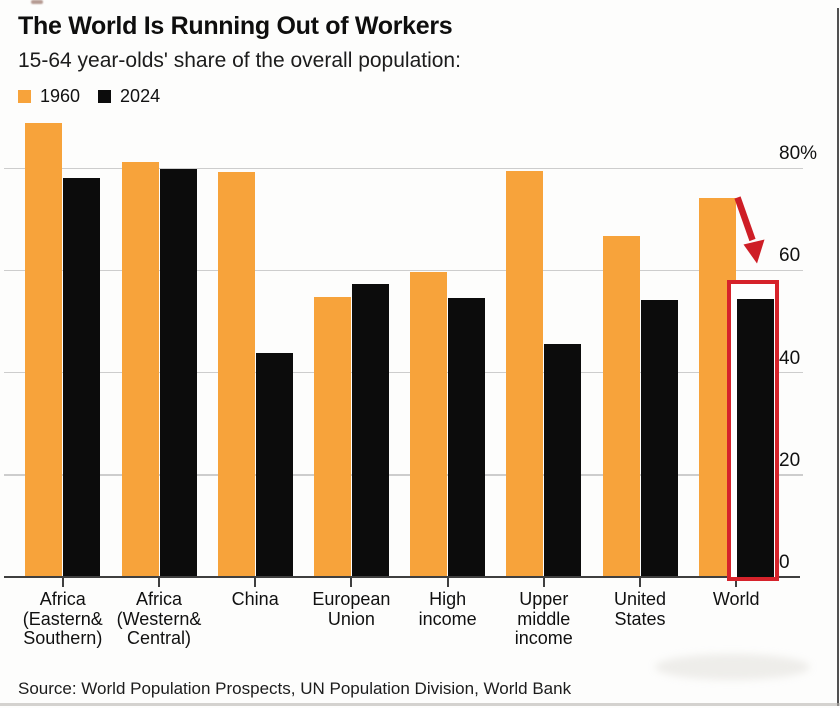 Image resolution: width=840 pixels, height=708 pixels. I want to click on top-edge-speck, so click(37, 2).